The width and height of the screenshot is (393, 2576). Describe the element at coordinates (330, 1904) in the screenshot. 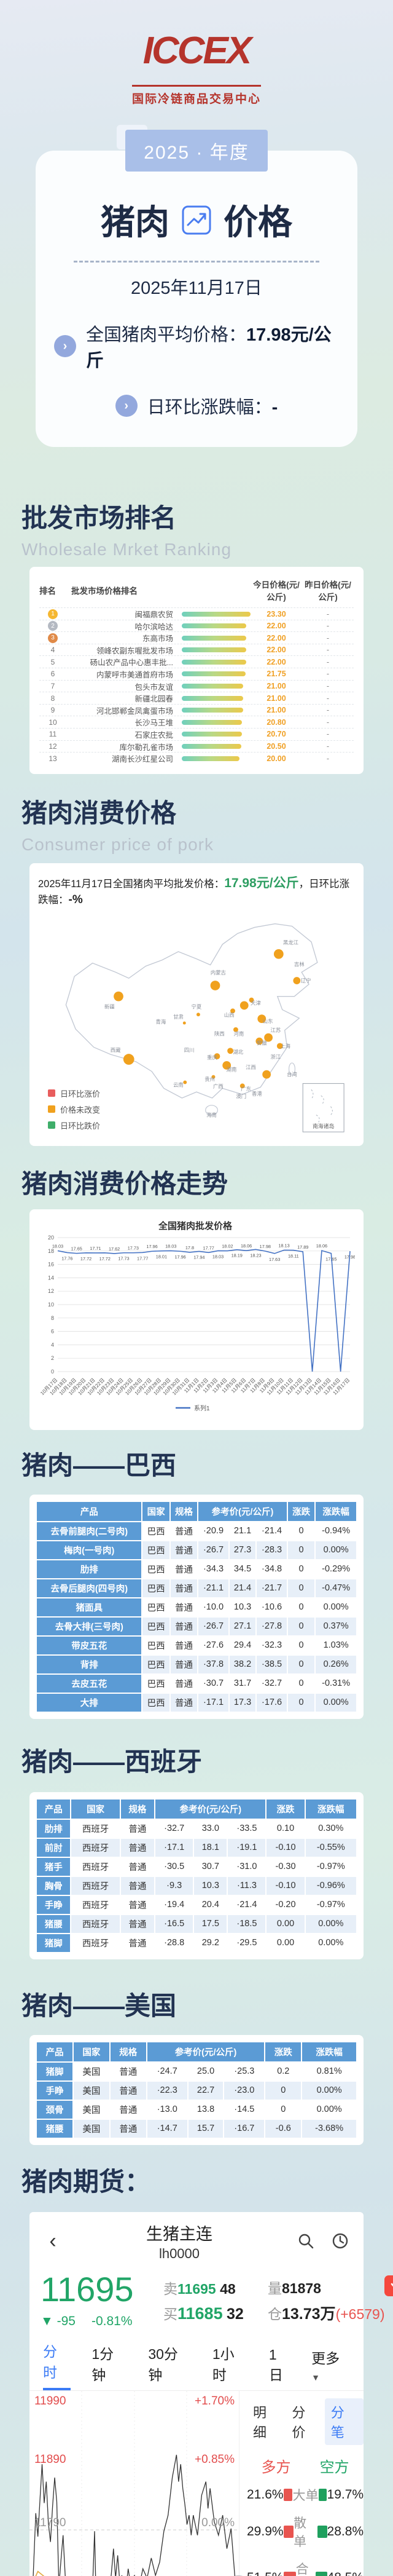

I see `value-cell: -0.97%` at that location.